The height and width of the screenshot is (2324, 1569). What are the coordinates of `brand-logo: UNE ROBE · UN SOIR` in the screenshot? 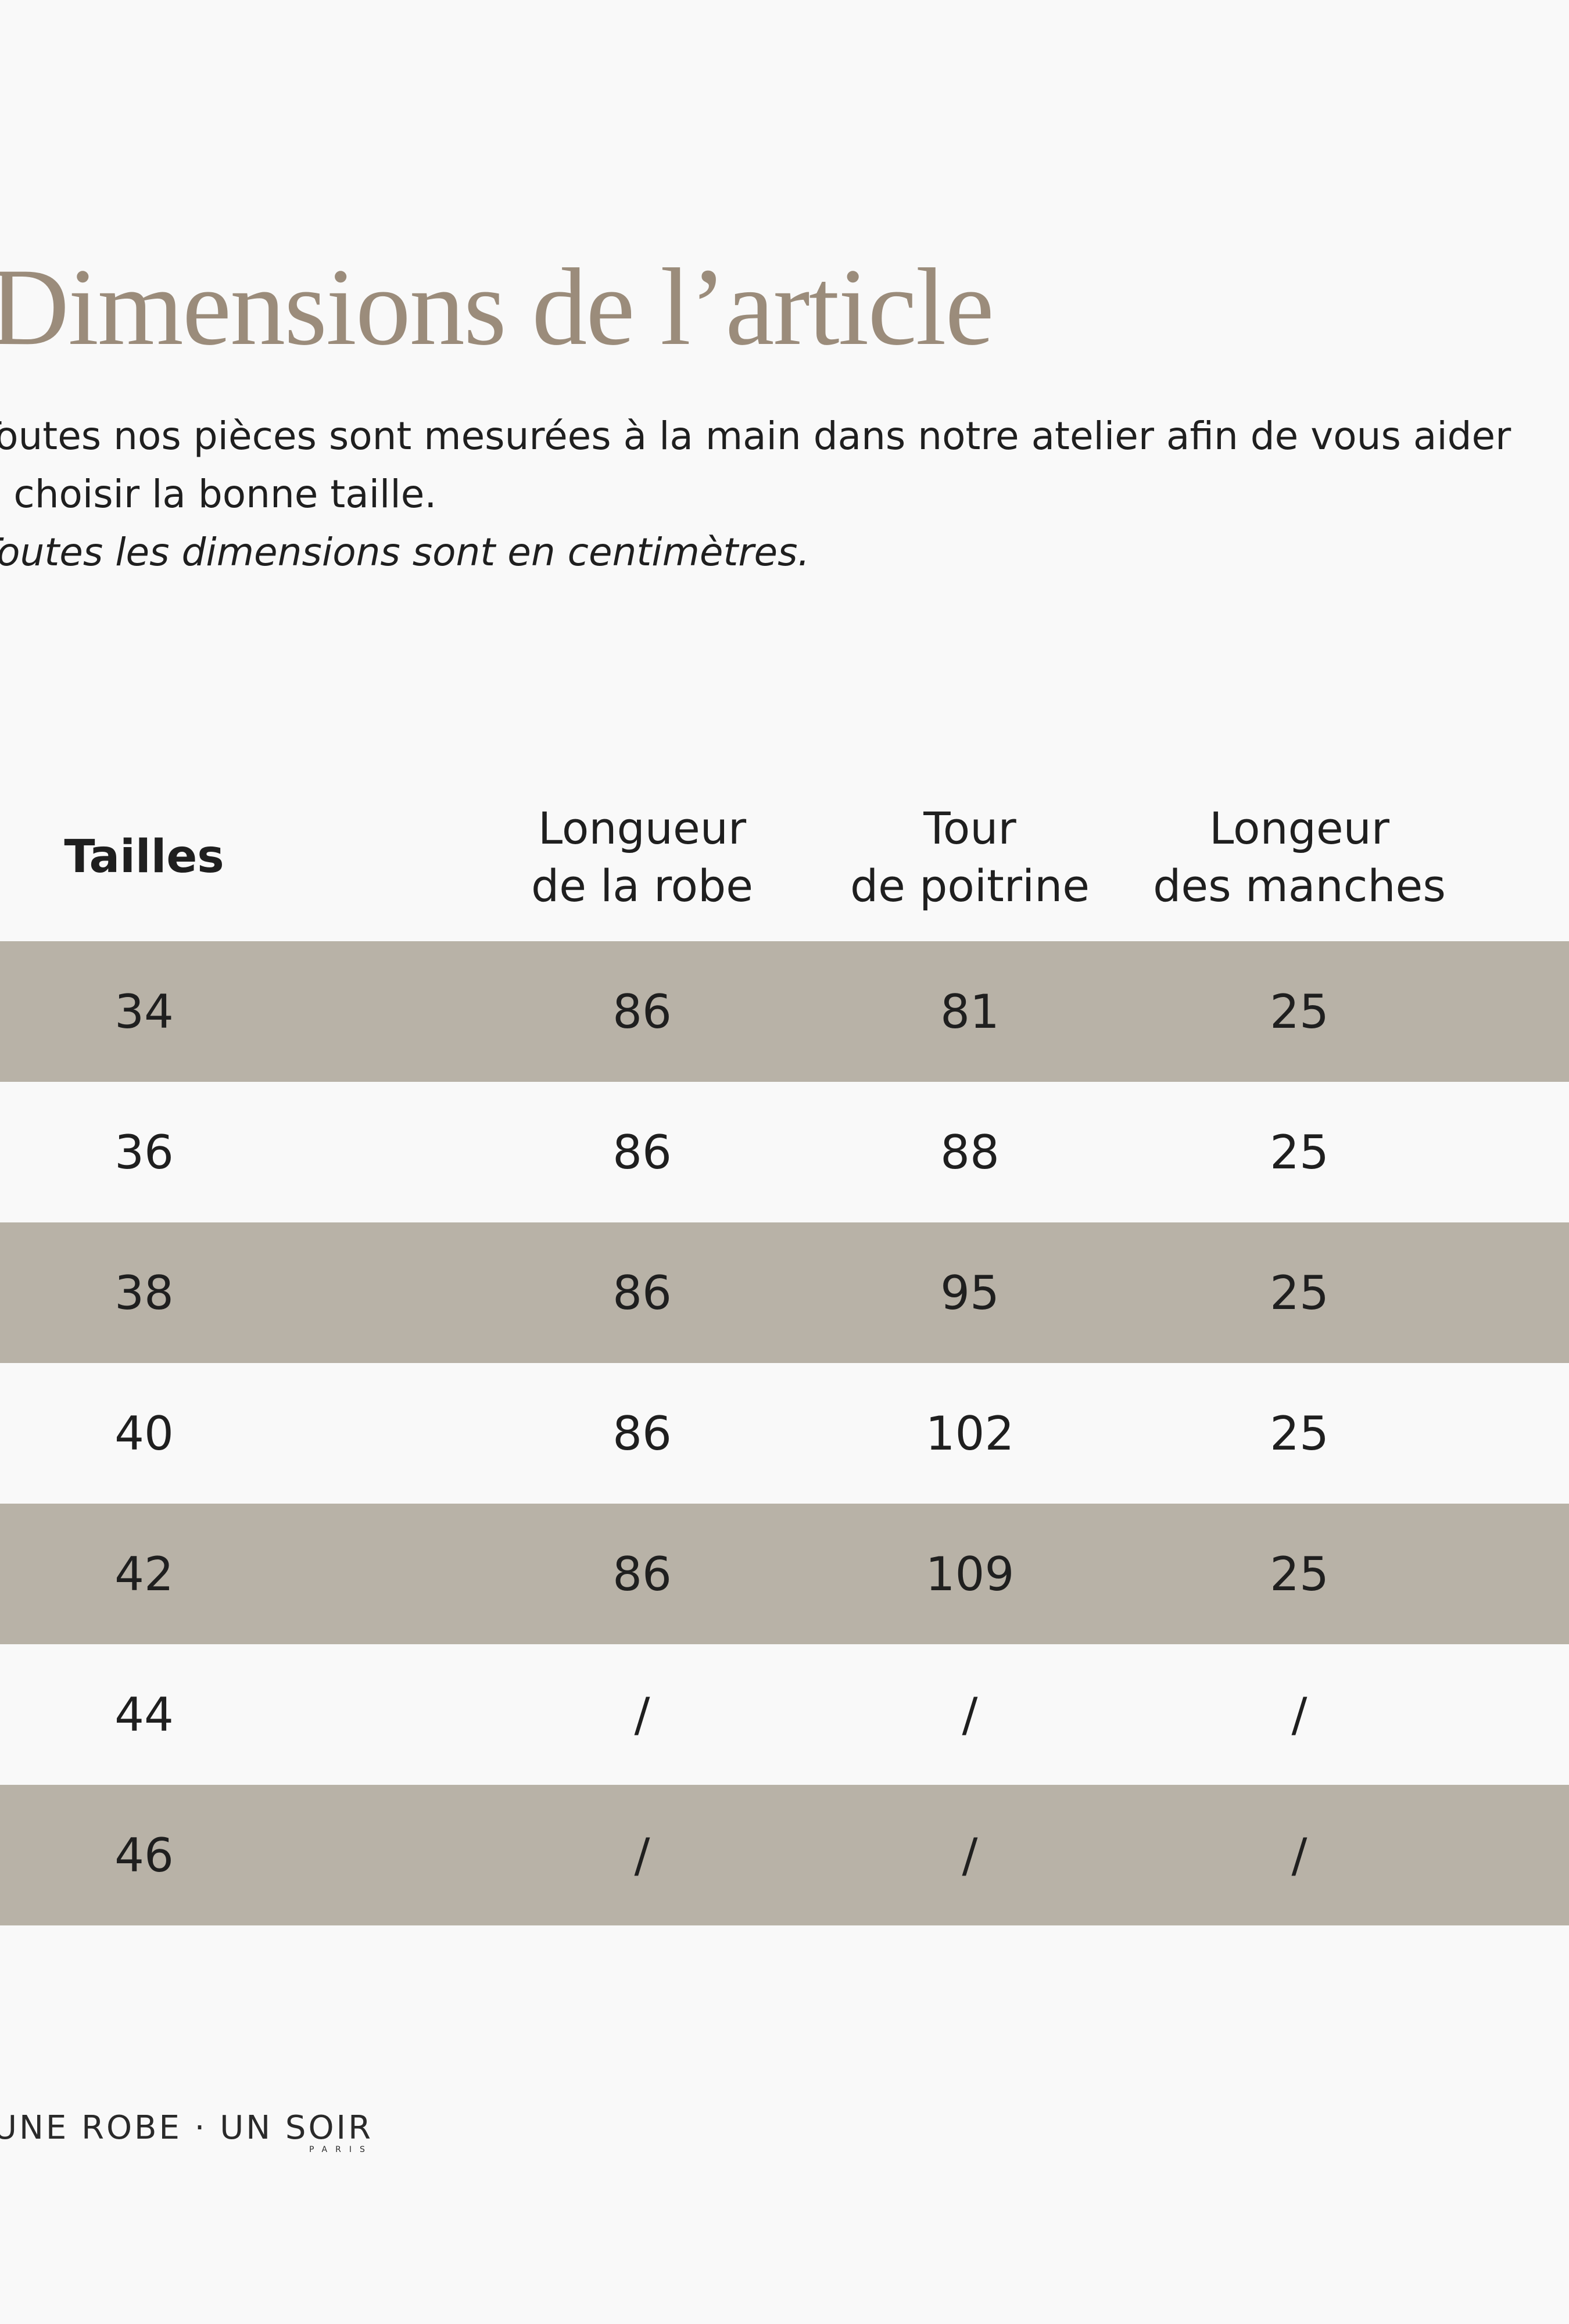 It's located at (187, 2128).